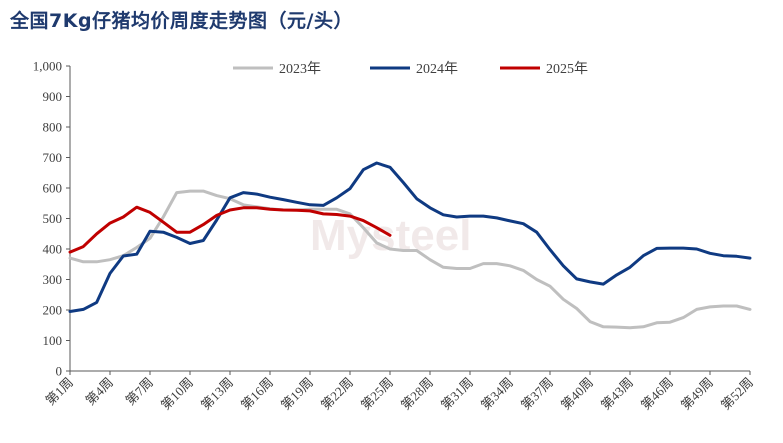 The width and height of the screenshot is (783, 443). Describe the element at coordinates (300, 69) in the screenshot. I see `legend-label: 2023年` at that location.